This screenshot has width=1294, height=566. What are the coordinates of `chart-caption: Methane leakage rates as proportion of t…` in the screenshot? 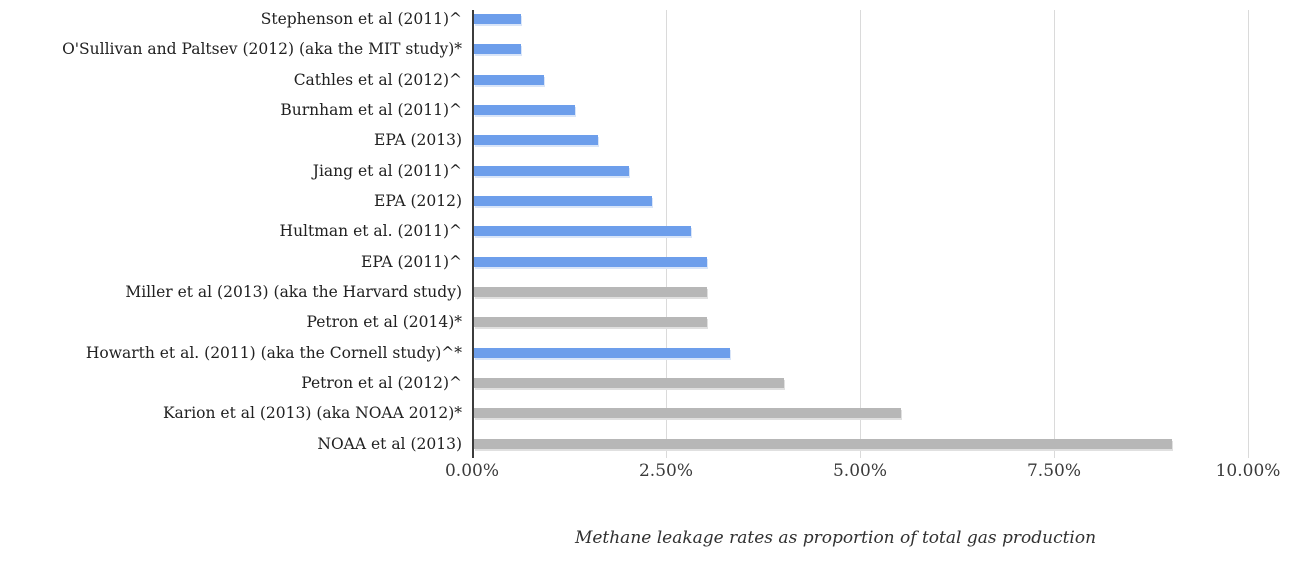 It's located at (835, 538).